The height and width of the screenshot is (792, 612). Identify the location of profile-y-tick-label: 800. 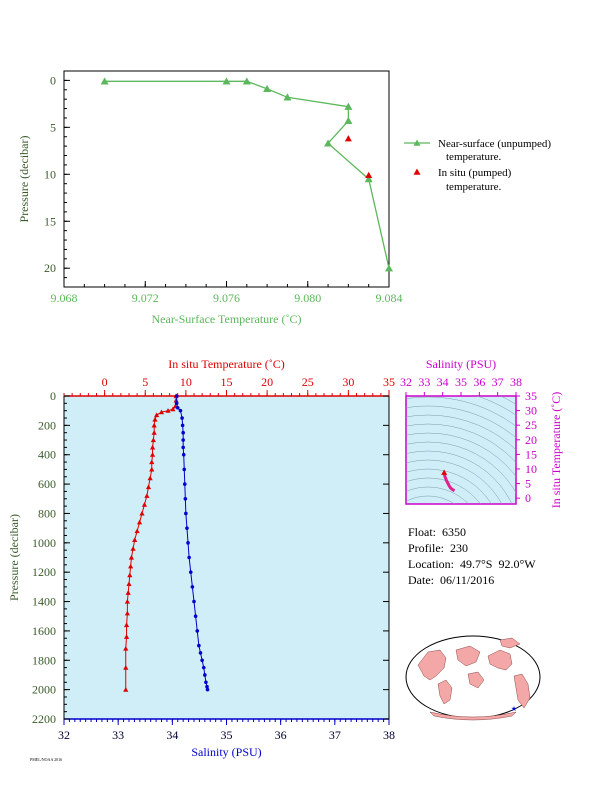
(47, 513).